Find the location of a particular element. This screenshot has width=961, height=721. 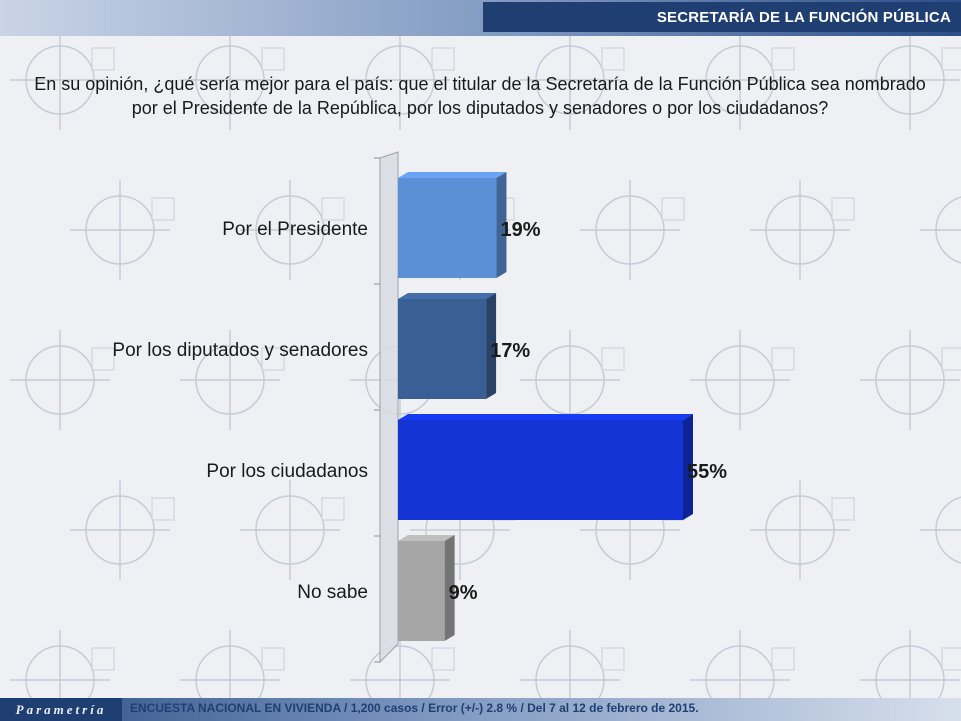

category-label: Por los diputados y senadores is located at coordinates (240, 350).